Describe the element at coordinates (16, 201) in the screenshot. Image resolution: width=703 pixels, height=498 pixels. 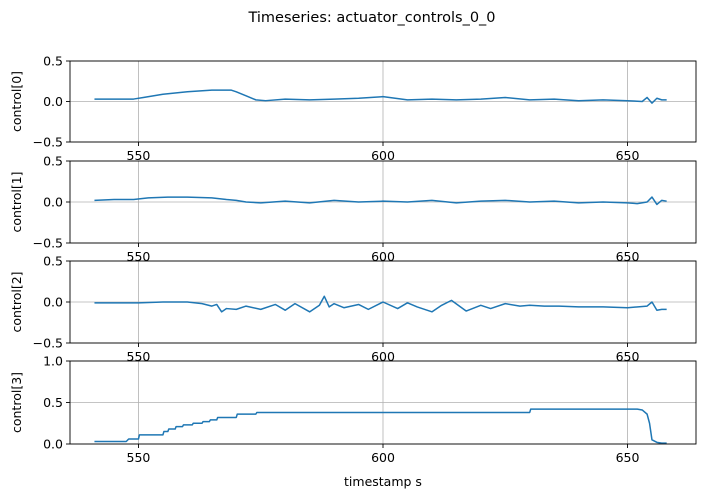
I see `y-axis-label: control[1]` at that location.